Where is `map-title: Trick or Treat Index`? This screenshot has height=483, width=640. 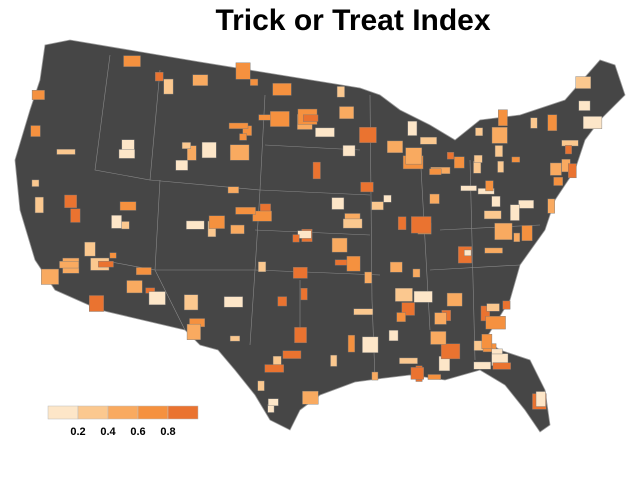
map-title: Trick or Treat Index is located at coordinates (352, 20).